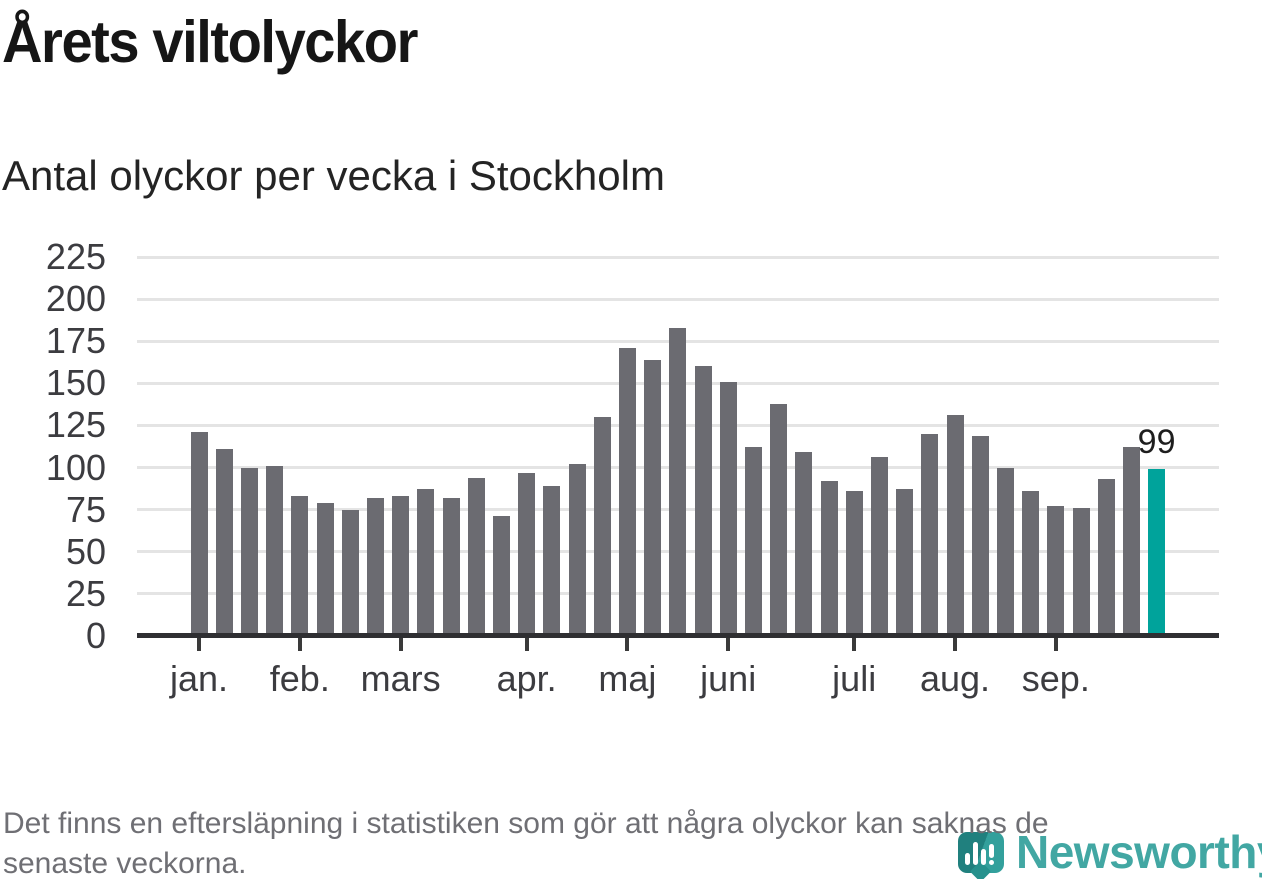 This screenshot has width=1262, height=879. I want to click on y-axis-label-0: 0, so click(95, 635).